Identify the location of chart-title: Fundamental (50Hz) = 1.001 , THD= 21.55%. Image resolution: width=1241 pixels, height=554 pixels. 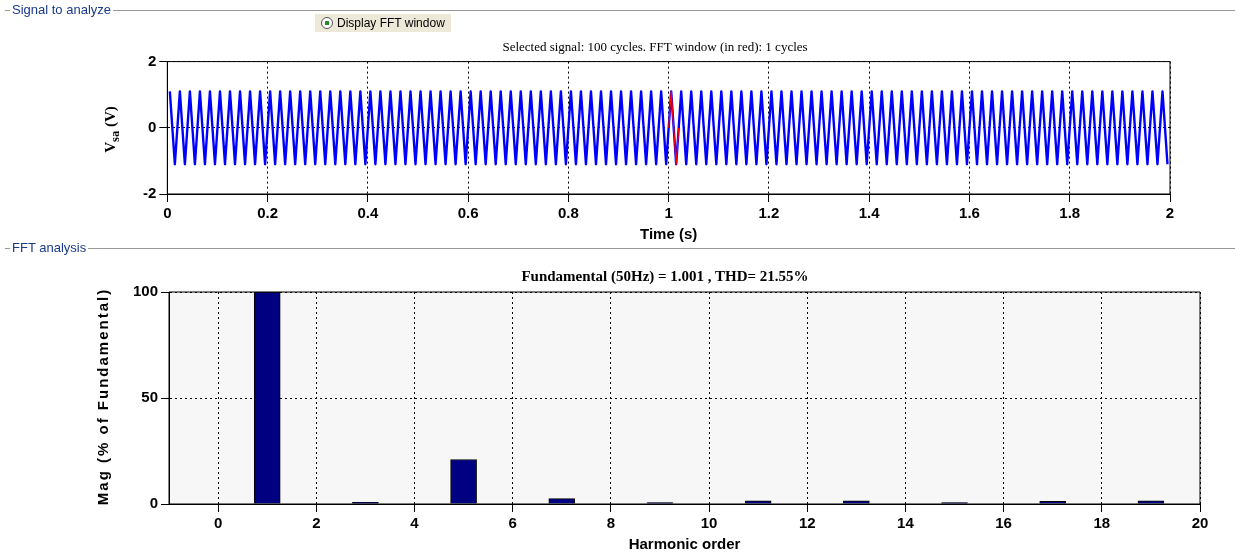
(665, 276).